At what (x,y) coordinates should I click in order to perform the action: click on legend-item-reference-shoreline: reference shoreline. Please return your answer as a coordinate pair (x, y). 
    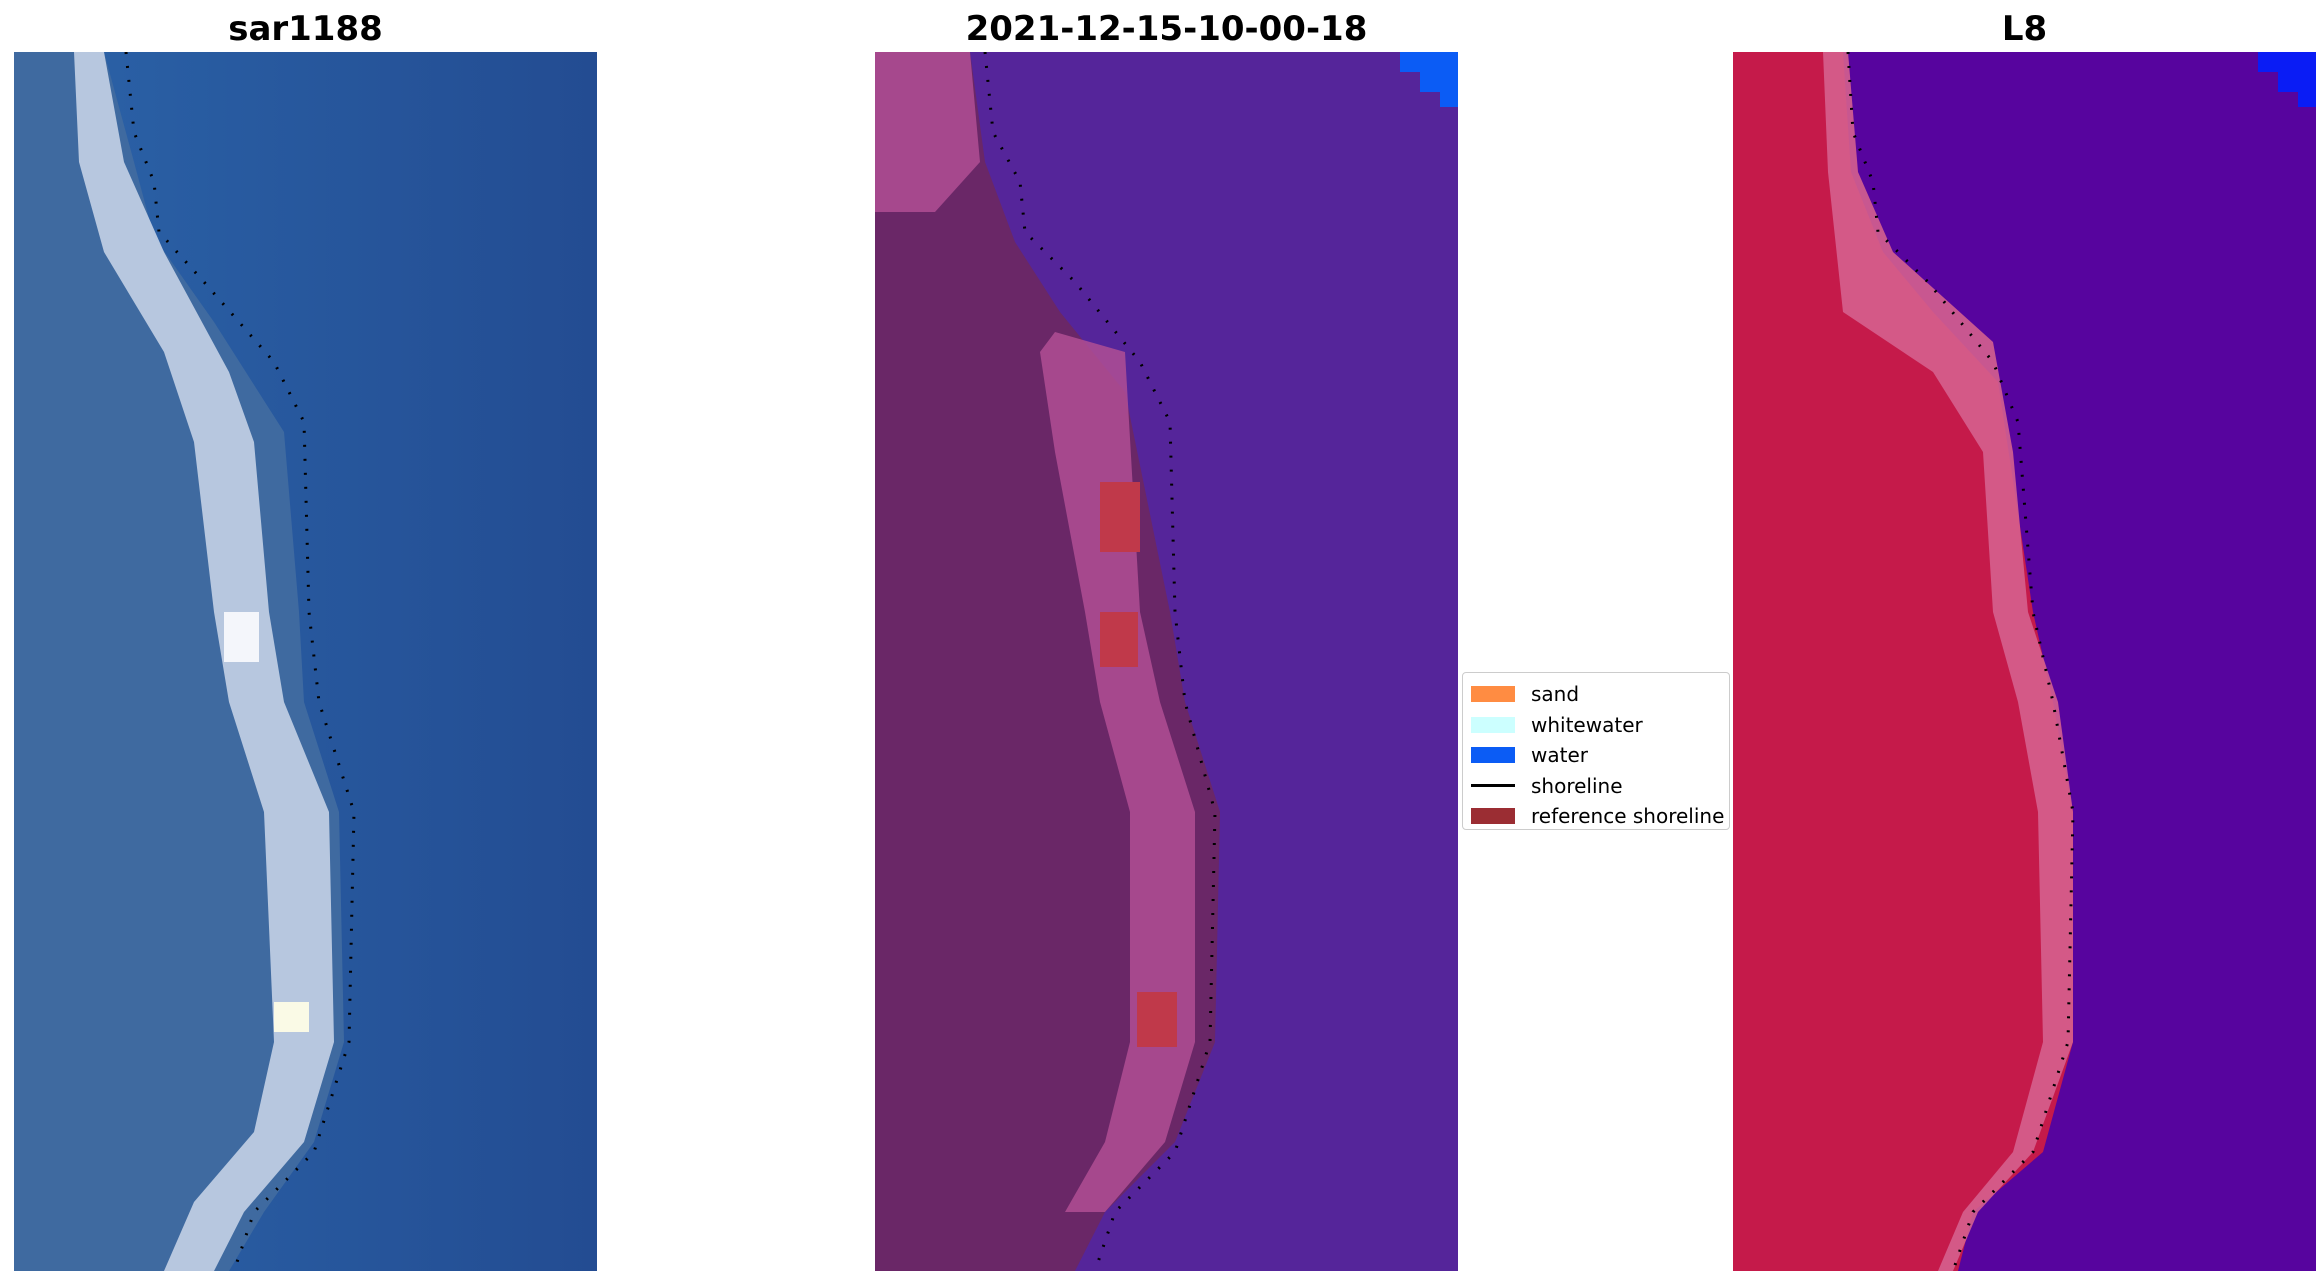
    Looking at the image, I should click on (1600, 816).